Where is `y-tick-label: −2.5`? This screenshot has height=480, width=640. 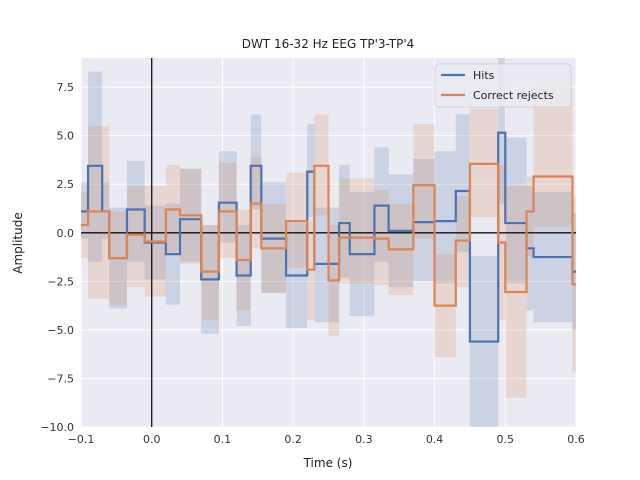 y-tick-label: −2.5 is located at coordinates (60, 281).